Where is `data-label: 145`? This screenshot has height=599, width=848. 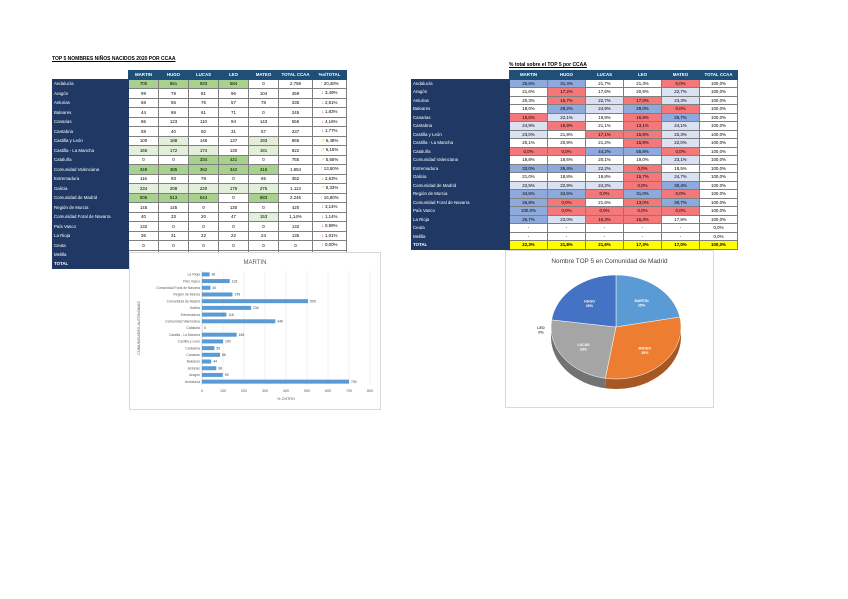
data-label: 145 is located at coordinates (237, 295).